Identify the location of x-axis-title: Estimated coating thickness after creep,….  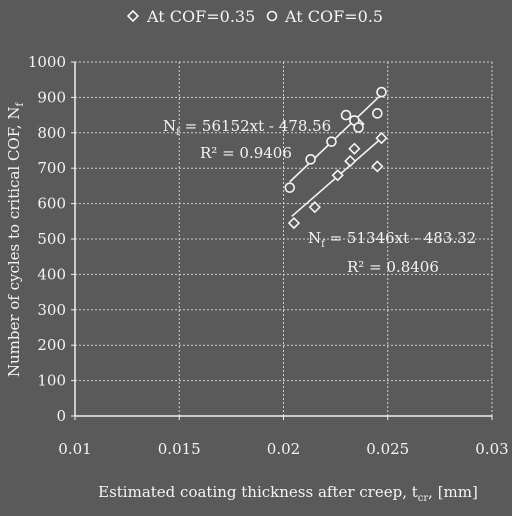
(288, 493).